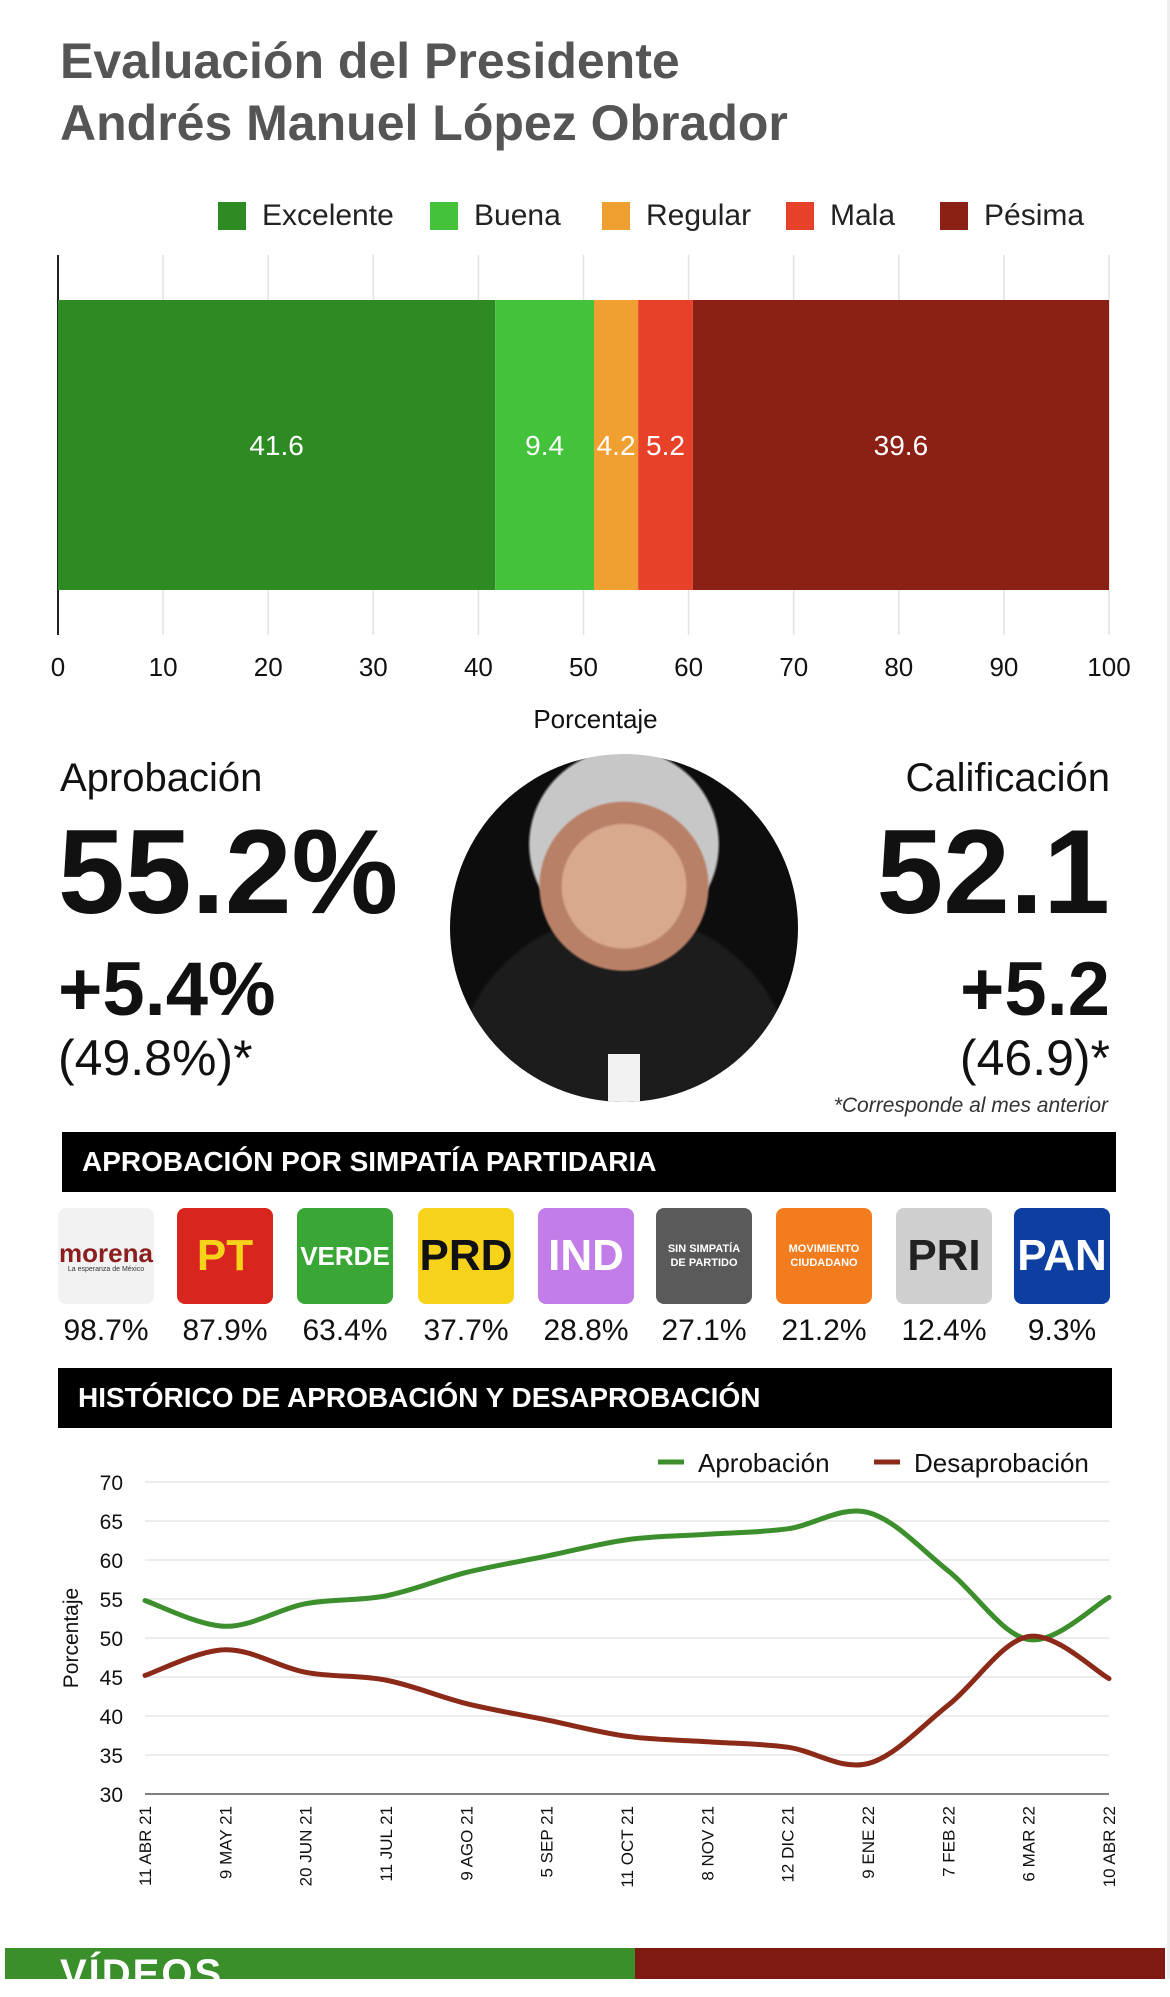 The image size is (1170, 1997). I want to click on approval-delta: +5.4%, so click(167, 989).